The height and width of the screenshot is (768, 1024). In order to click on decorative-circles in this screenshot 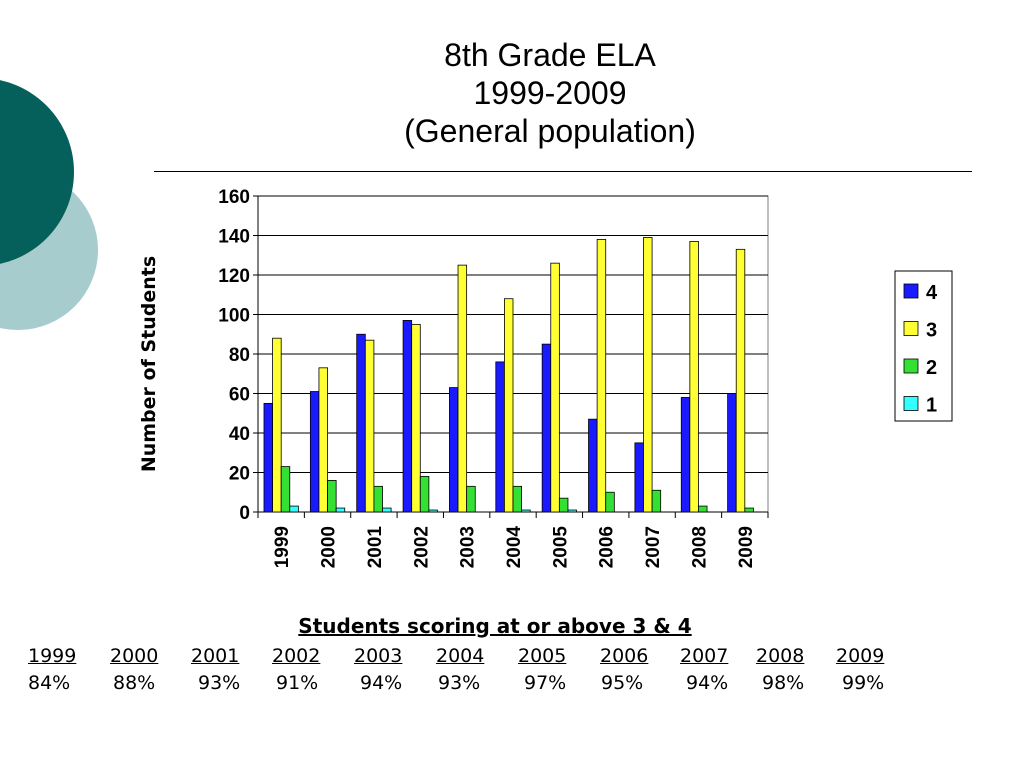, I will do `click(49, 205)`.